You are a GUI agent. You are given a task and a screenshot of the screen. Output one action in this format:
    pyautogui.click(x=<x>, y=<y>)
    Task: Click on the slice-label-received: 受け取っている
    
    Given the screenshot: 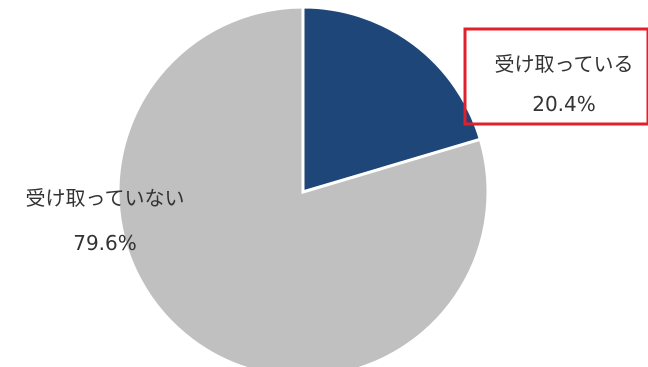 What is the action you would take?
    pyautogui.click(x=564, y=64)
    